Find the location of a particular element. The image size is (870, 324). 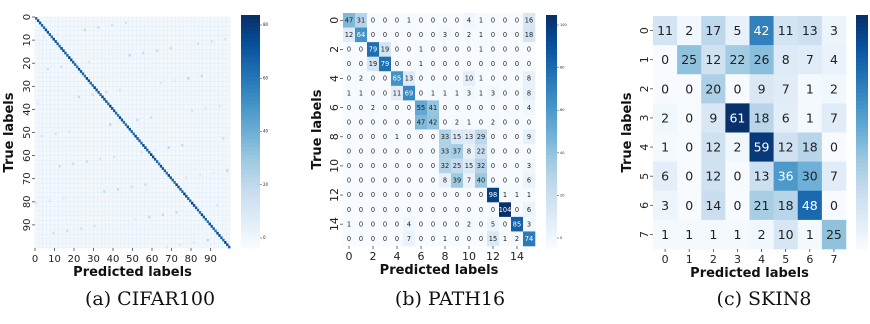

x-tick-label: 6 is located at coordinates (809, 259).